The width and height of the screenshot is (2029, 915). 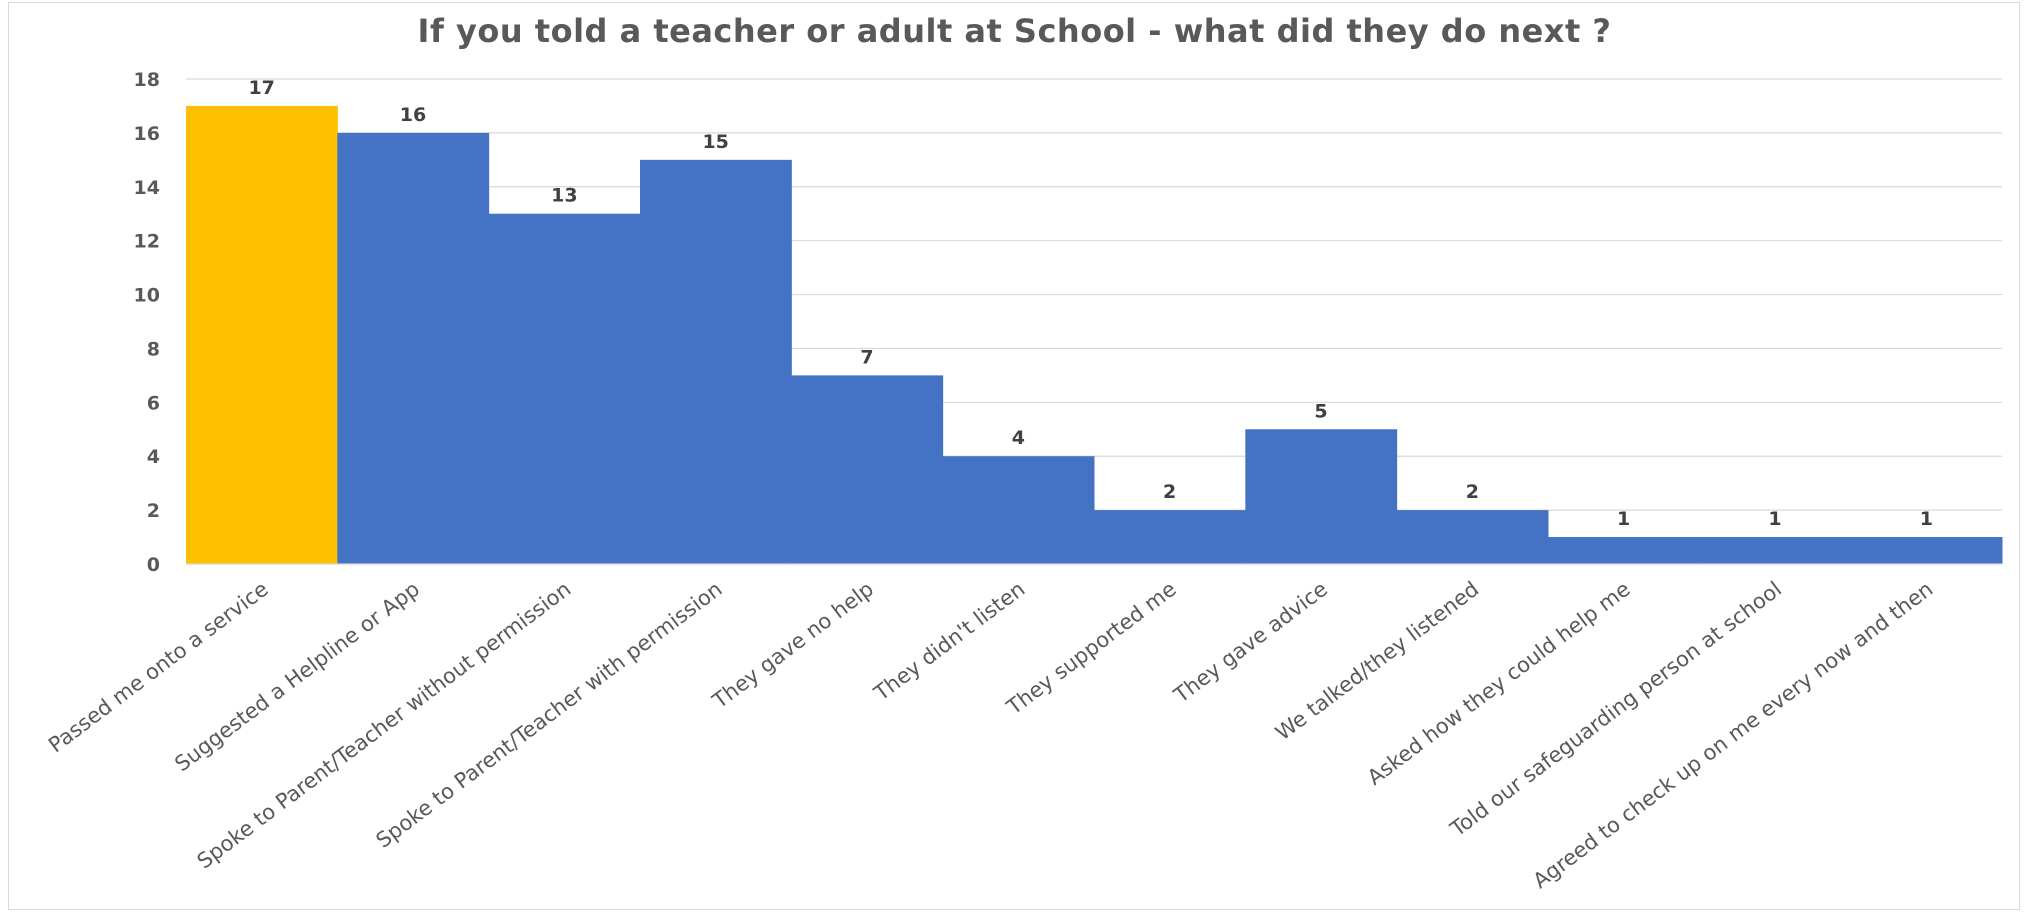 What do you see at coordinates (564, 196) in the screenshot?
I see `data-label: 13` at bounding box center [564, 196].